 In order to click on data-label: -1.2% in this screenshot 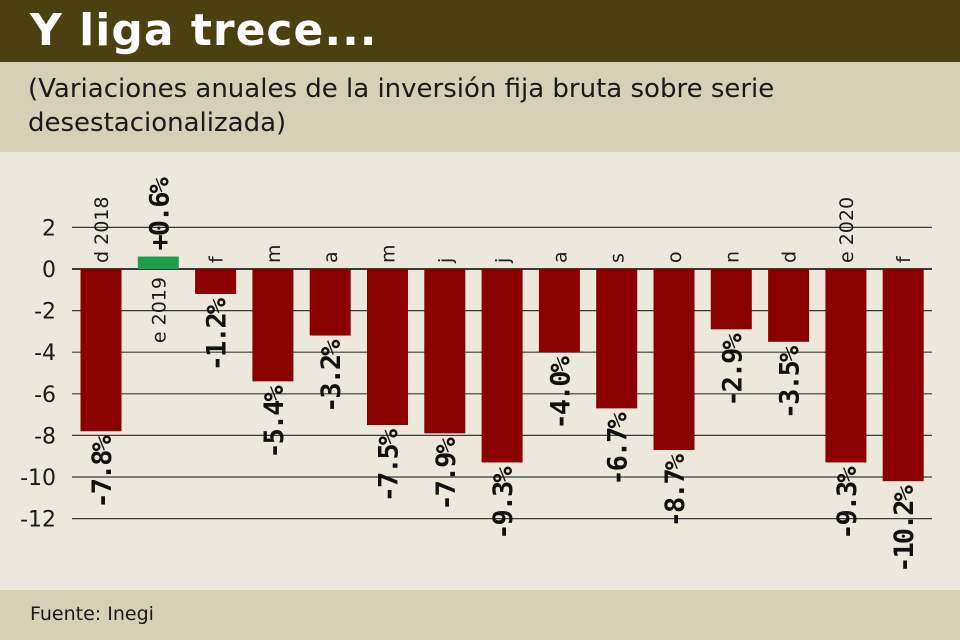, I will do `click(217, 334)`.